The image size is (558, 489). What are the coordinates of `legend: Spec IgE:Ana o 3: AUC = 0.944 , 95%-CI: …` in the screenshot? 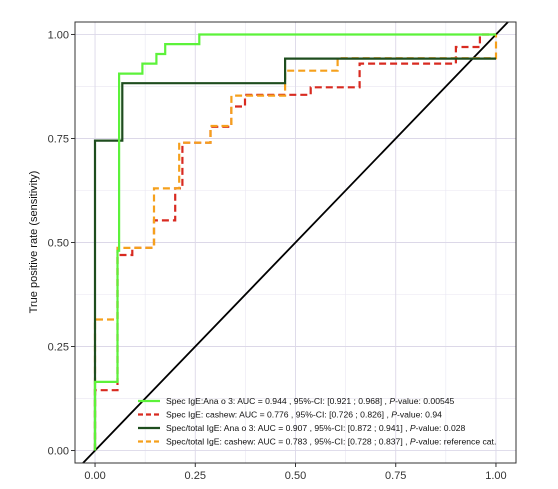 It's located at (317, 421).